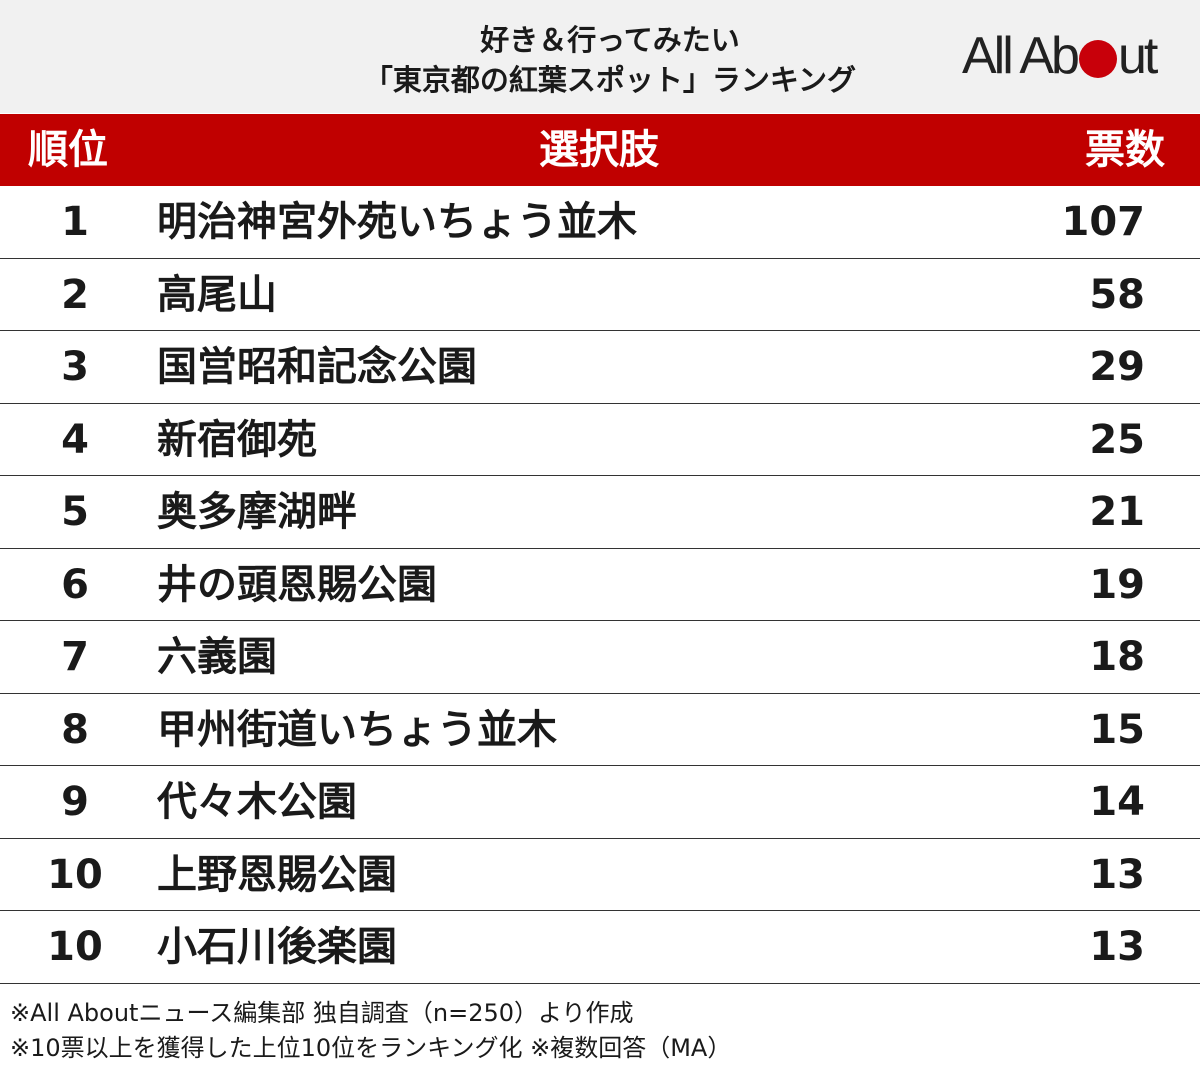  I want to click on rank-cell: 9, so click(75, 802).